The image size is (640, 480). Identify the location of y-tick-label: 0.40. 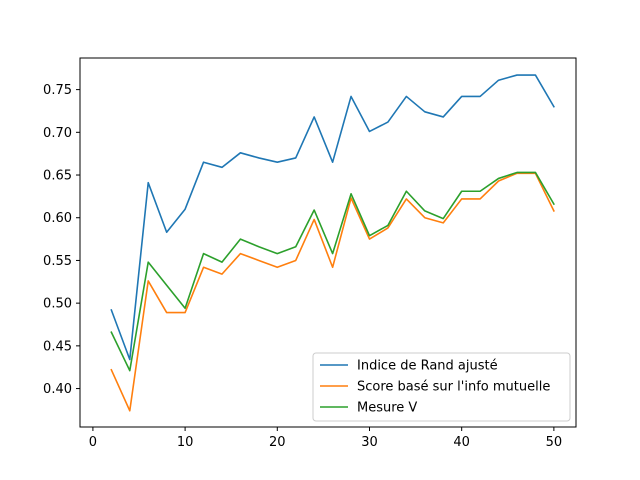
(57, 389).